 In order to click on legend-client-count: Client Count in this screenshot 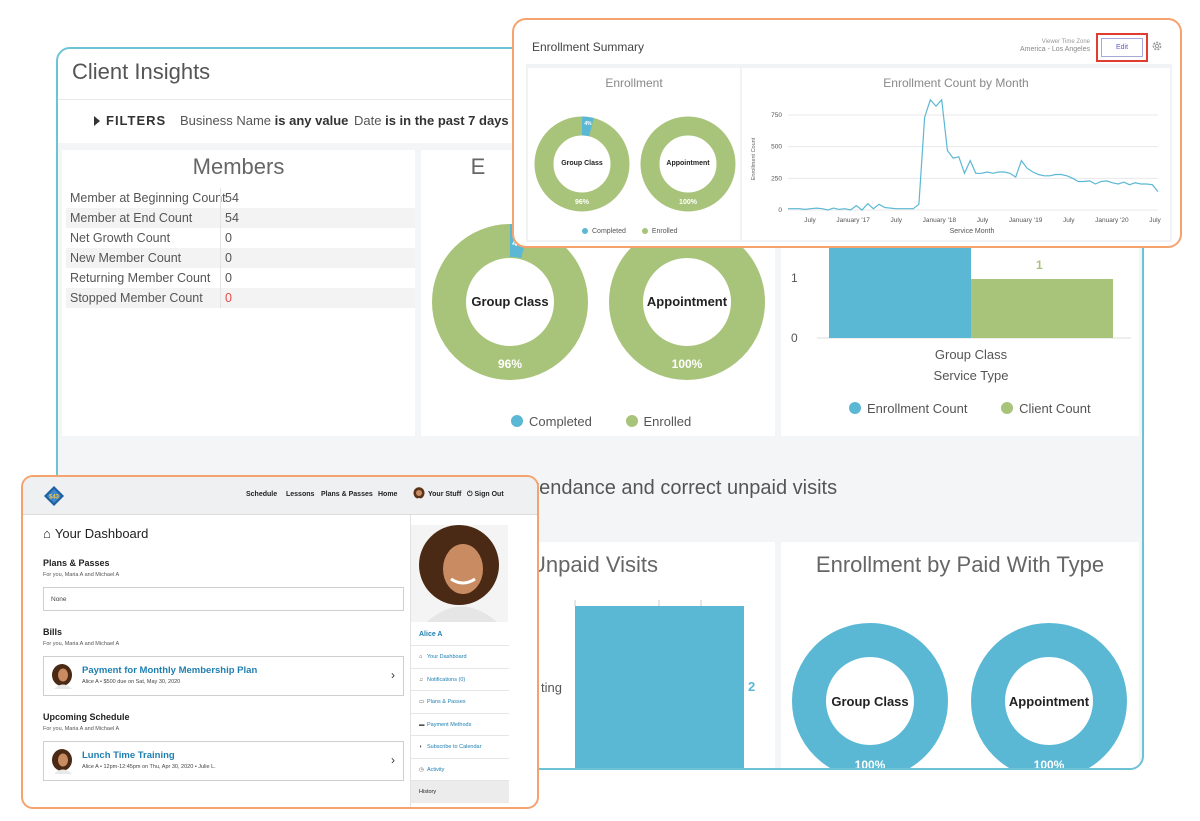, I will do `click(1046, 408)`.